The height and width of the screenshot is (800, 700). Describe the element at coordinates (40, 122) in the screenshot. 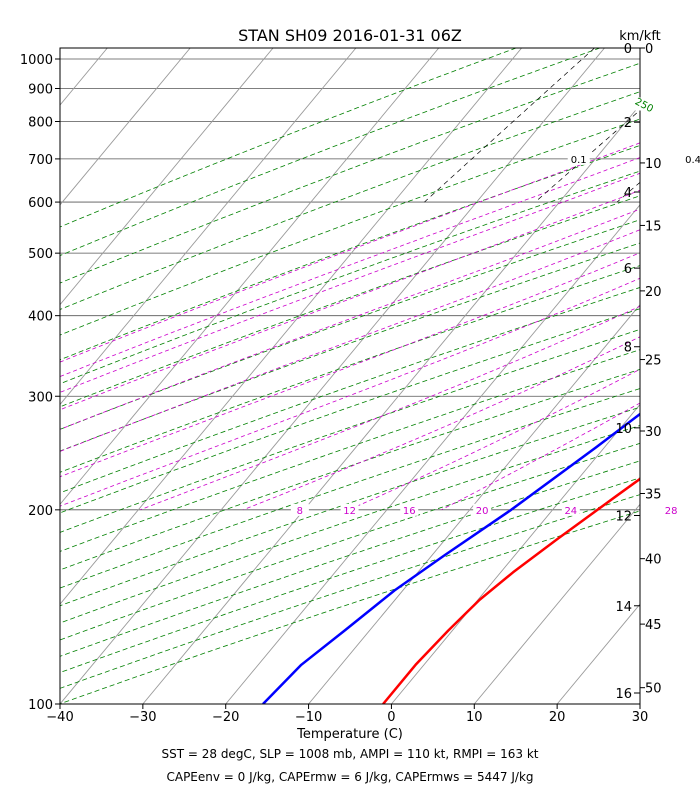

I see `pressure-tick-label: 800` at that location.